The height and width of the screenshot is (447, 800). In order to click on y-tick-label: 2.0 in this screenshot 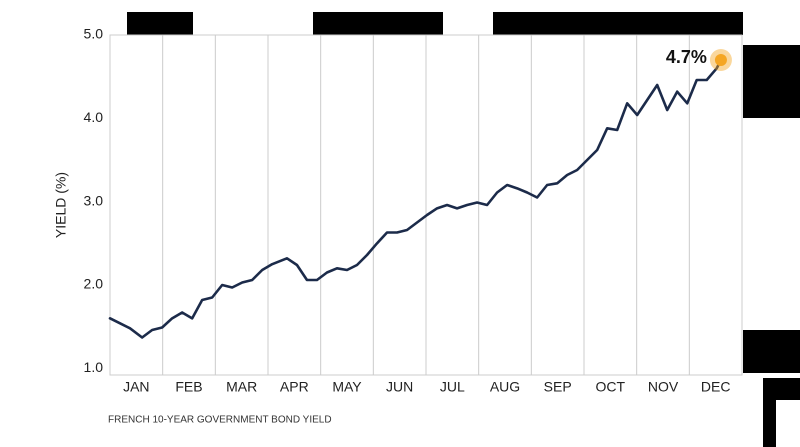, I will do `click(94, 284)`.